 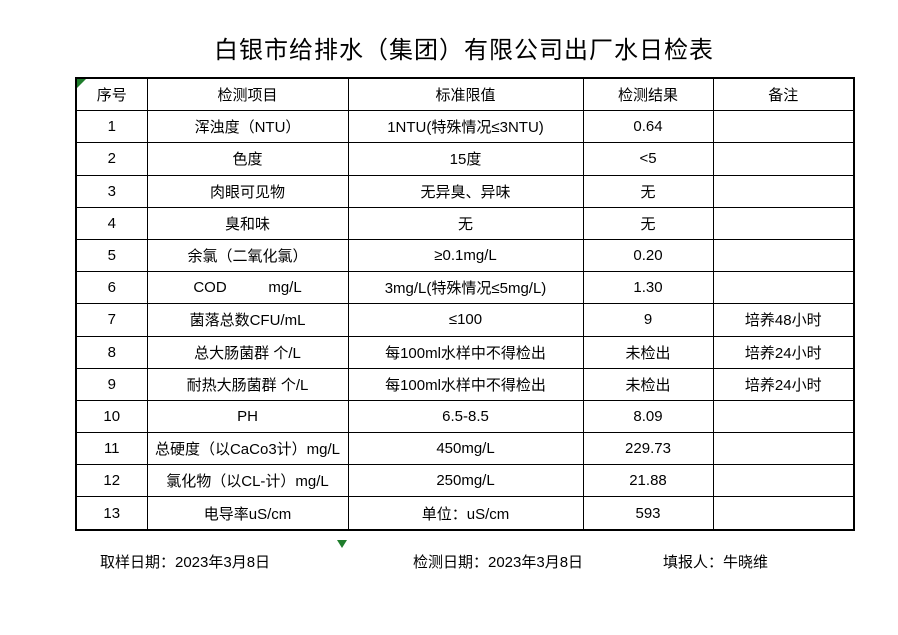 I want to click on footer: 取样日期：2023年3月8日 检测日期：2023年3月8日 填报人：牛晓维, so click(x=449, y=562).